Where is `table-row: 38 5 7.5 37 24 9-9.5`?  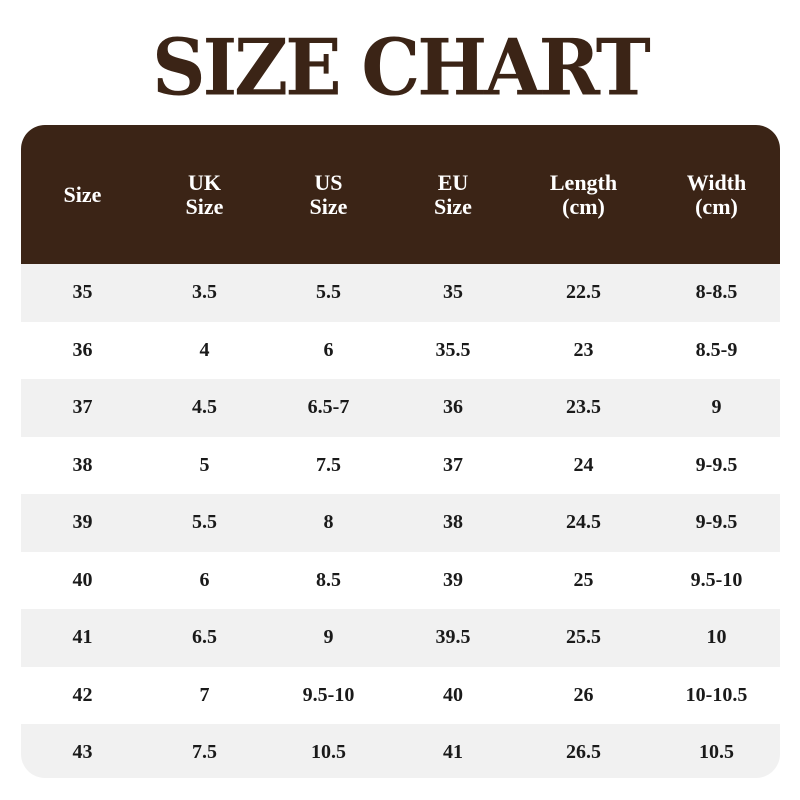
table-row: 38 5 7.5 37 24 9-9.5 is located at coordinates (400, 465).